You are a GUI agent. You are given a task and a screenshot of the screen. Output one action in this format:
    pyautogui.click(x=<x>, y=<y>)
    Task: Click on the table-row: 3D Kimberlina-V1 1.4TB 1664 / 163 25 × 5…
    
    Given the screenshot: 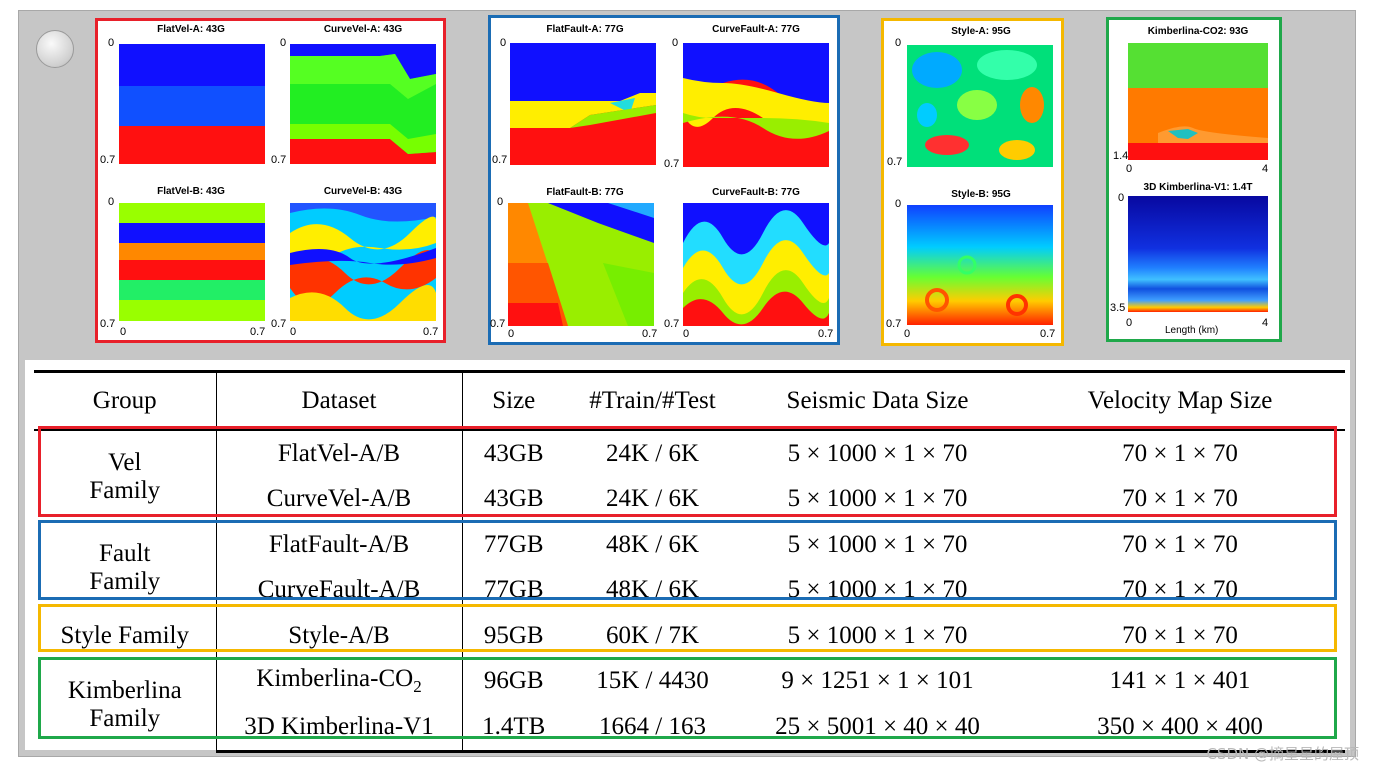 What is the action you would take?
    pyautogui.click(x=689, y=728)
    